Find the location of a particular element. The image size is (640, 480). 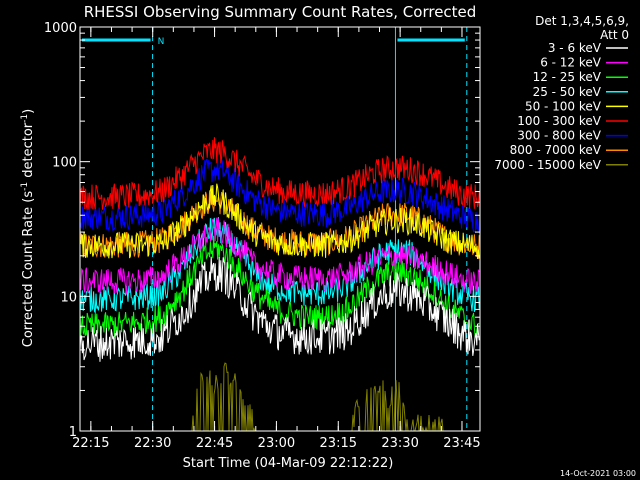

night-annotation: N is located at coordinates (161, 42).